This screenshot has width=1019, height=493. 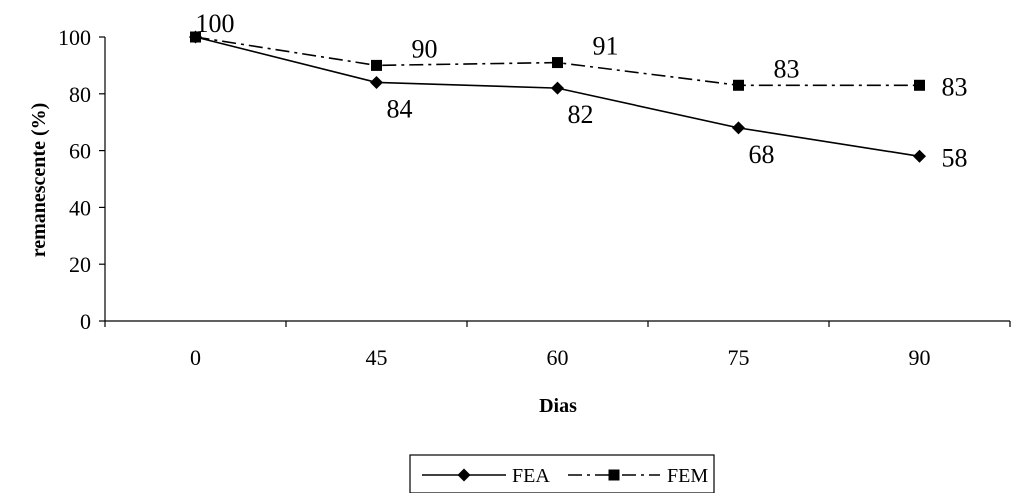 I want to click on legend-label-fem: FEM, so click(x=687, y=476).